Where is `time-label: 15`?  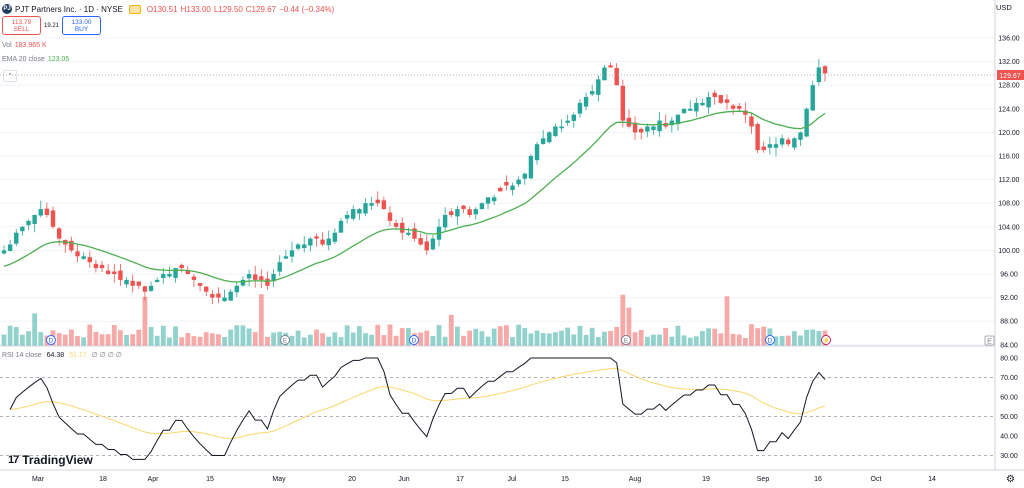
time-label: 15 is located at coordinates (210, 479).